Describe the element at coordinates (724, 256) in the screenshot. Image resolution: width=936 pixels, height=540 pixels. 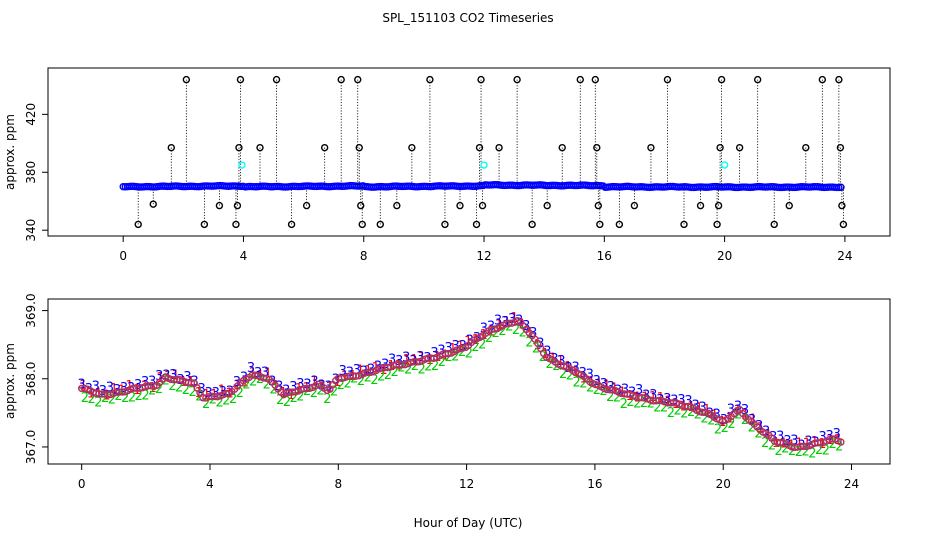
I see `top-x-tick-label: 20` at that location.